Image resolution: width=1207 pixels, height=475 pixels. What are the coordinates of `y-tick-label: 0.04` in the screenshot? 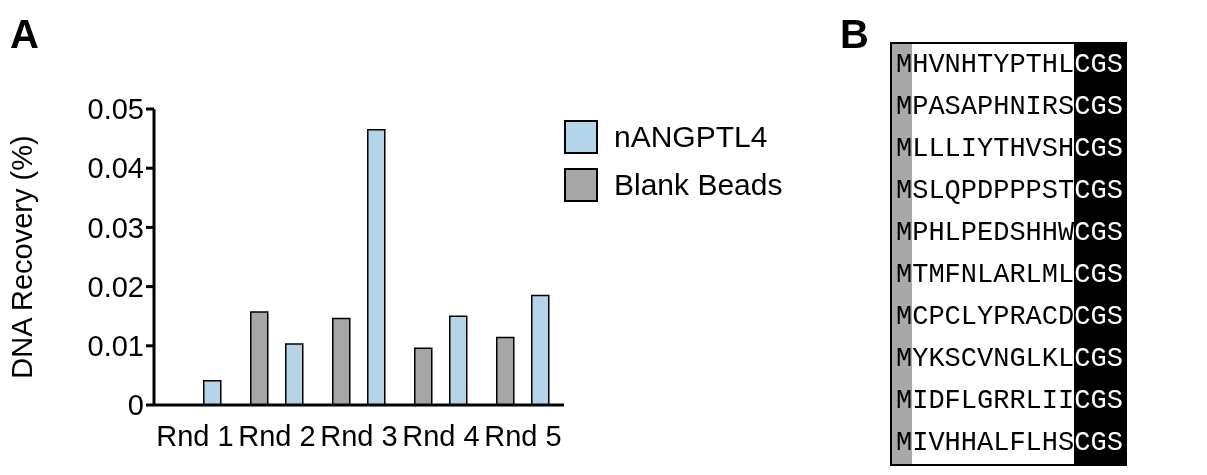 It's located at (115, 168).